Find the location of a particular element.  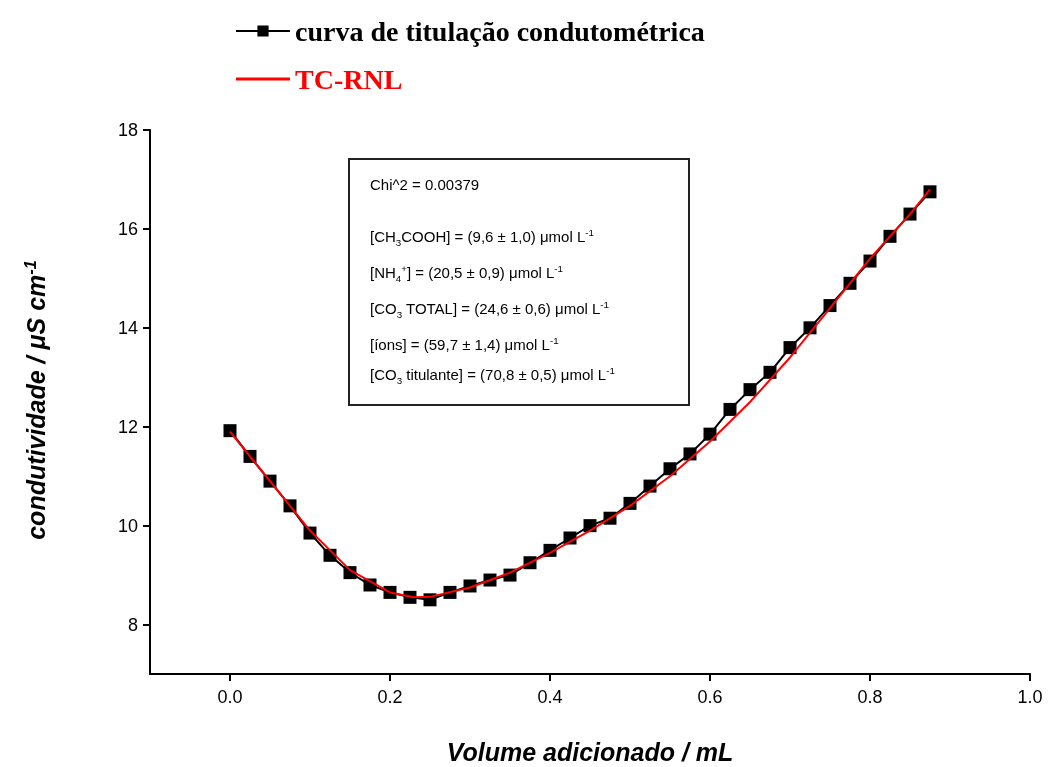

y-tick-label: 8 is located at coordinates (132, 624).